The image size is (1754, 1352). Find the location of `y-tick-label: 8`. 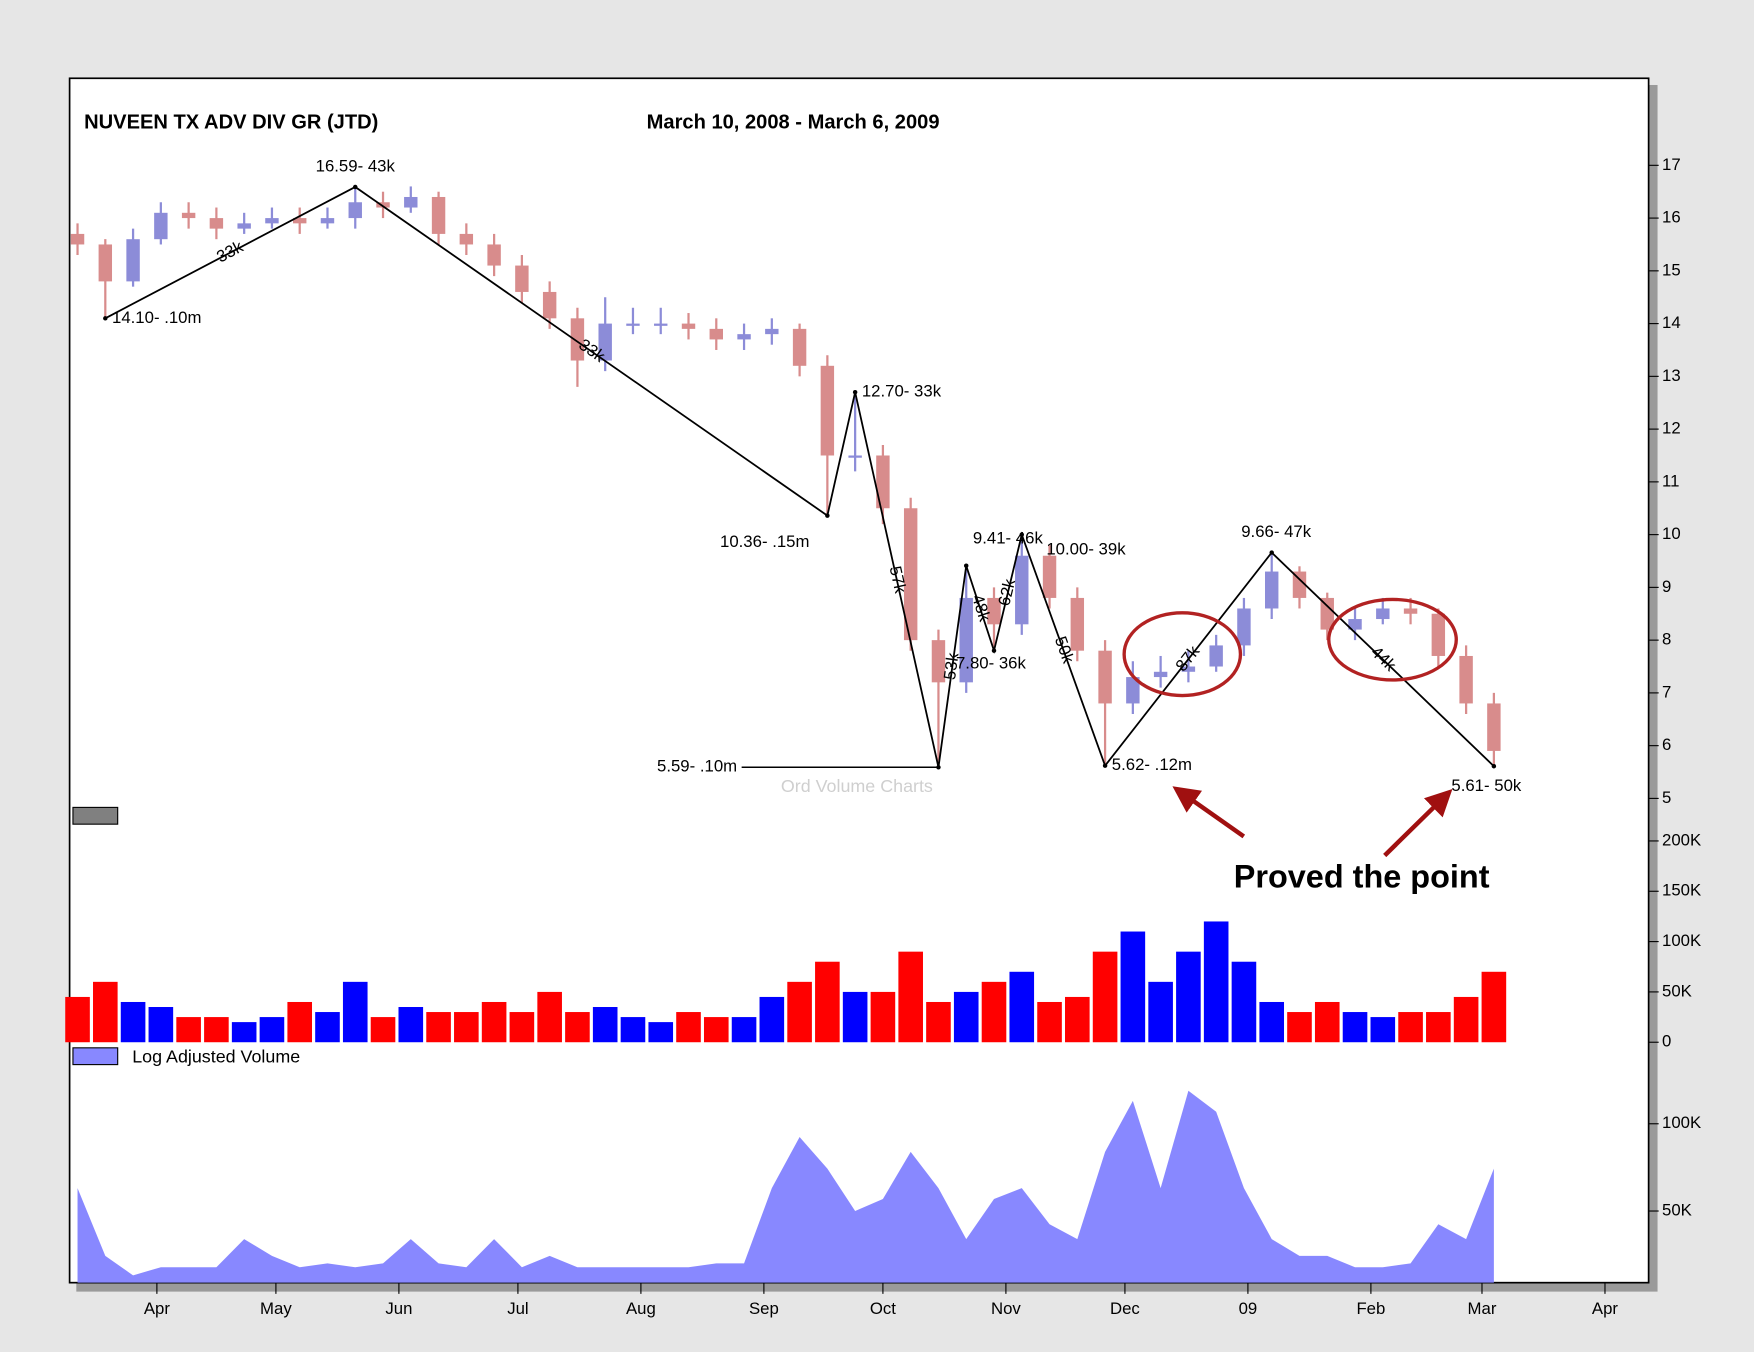

y-tick-label: 8 is located at coordinates (1666, 639).